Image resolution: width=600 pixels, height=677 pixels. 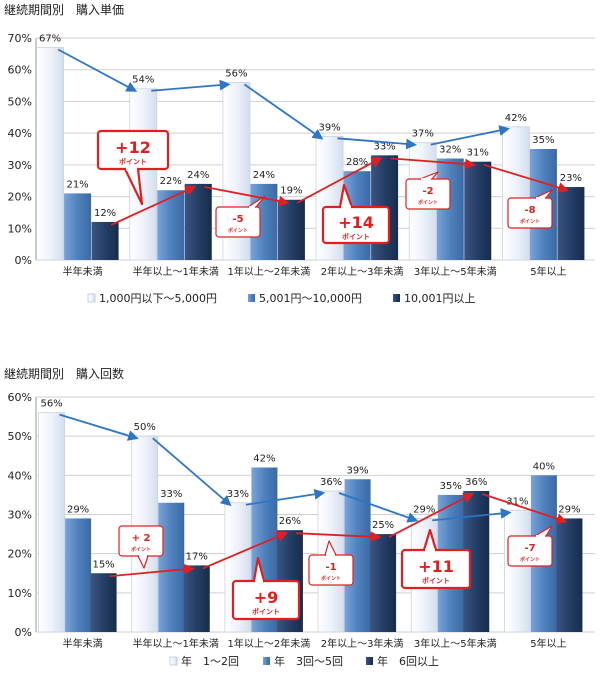 What do you see at coordinates (436, 566) in the screenshot?
I see `callout-value: +11` at bounding box center [436, 566].